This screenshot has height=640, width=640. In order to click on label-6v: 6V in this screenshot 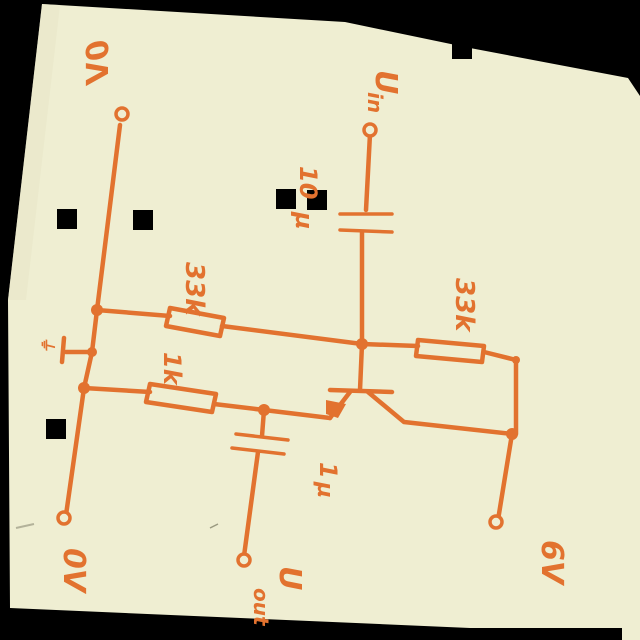, I will do `click(551, 563)`.